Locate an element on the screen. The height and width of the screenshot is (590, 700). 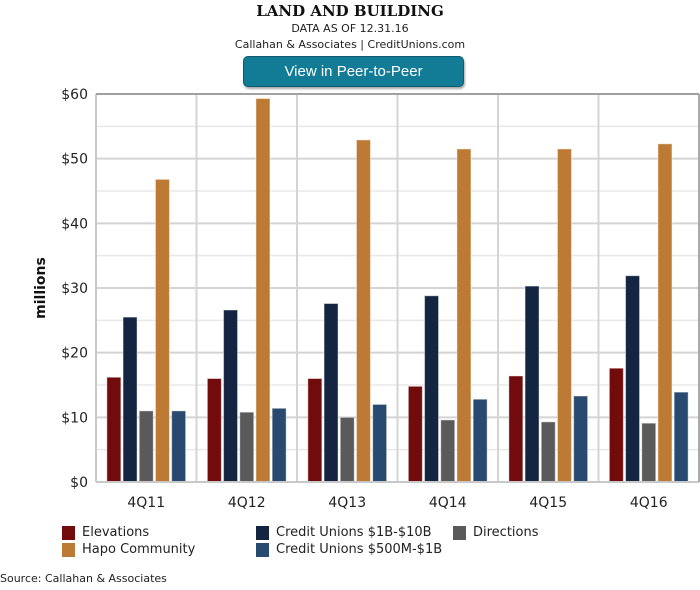
legend-item-elevations: Elevations is located at coordinates (105, 532).